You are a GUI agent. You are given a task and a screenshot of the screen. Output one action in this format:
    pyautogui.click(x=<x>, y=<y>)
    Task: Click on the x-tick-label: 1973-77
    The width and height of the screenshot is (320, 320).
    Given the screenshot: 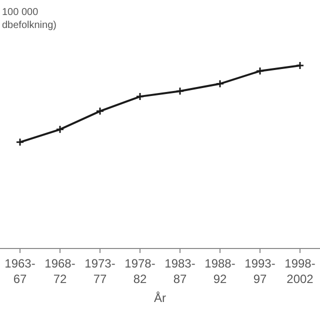 What is the action you would take?
    pyautogui.click(x=100, y=271)
    